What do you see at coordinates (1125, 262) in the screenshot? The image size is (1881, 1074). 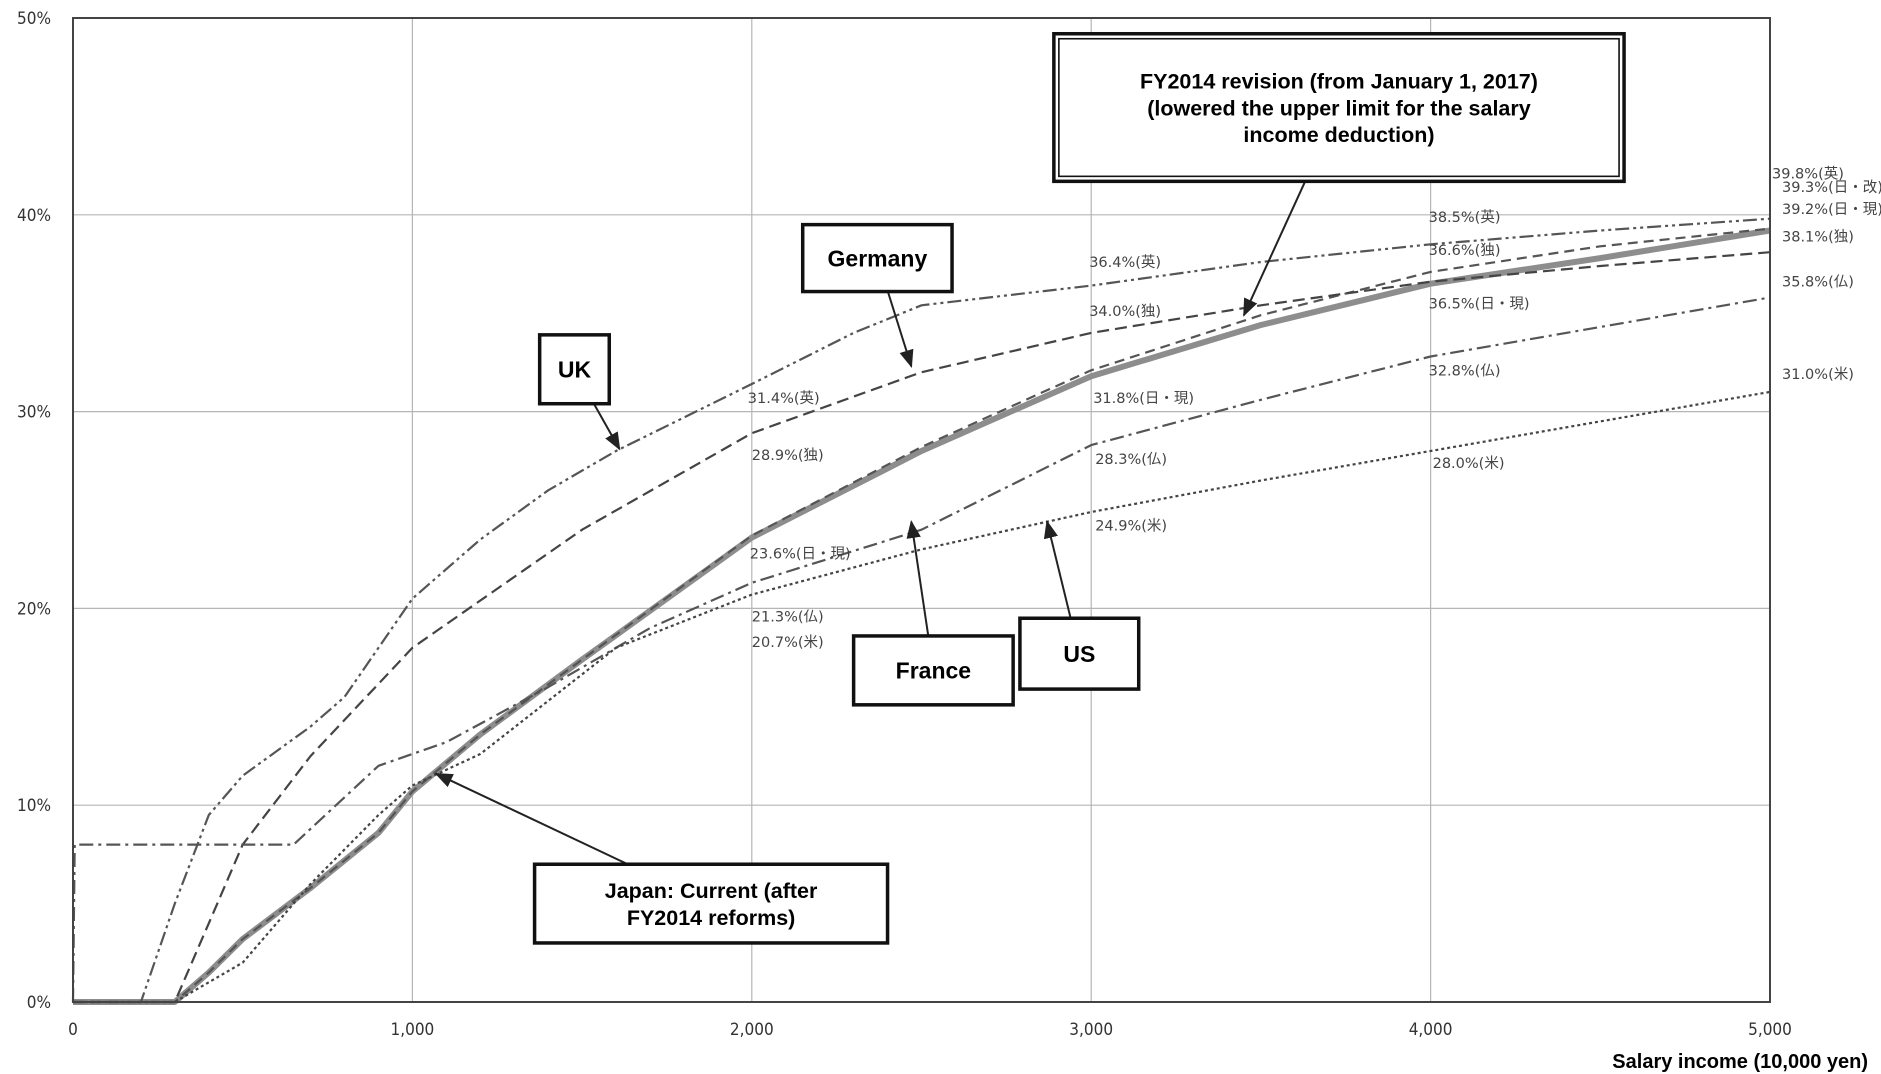 I see `data-label: 36.4%(英)` at bounding box center [1125, 262].